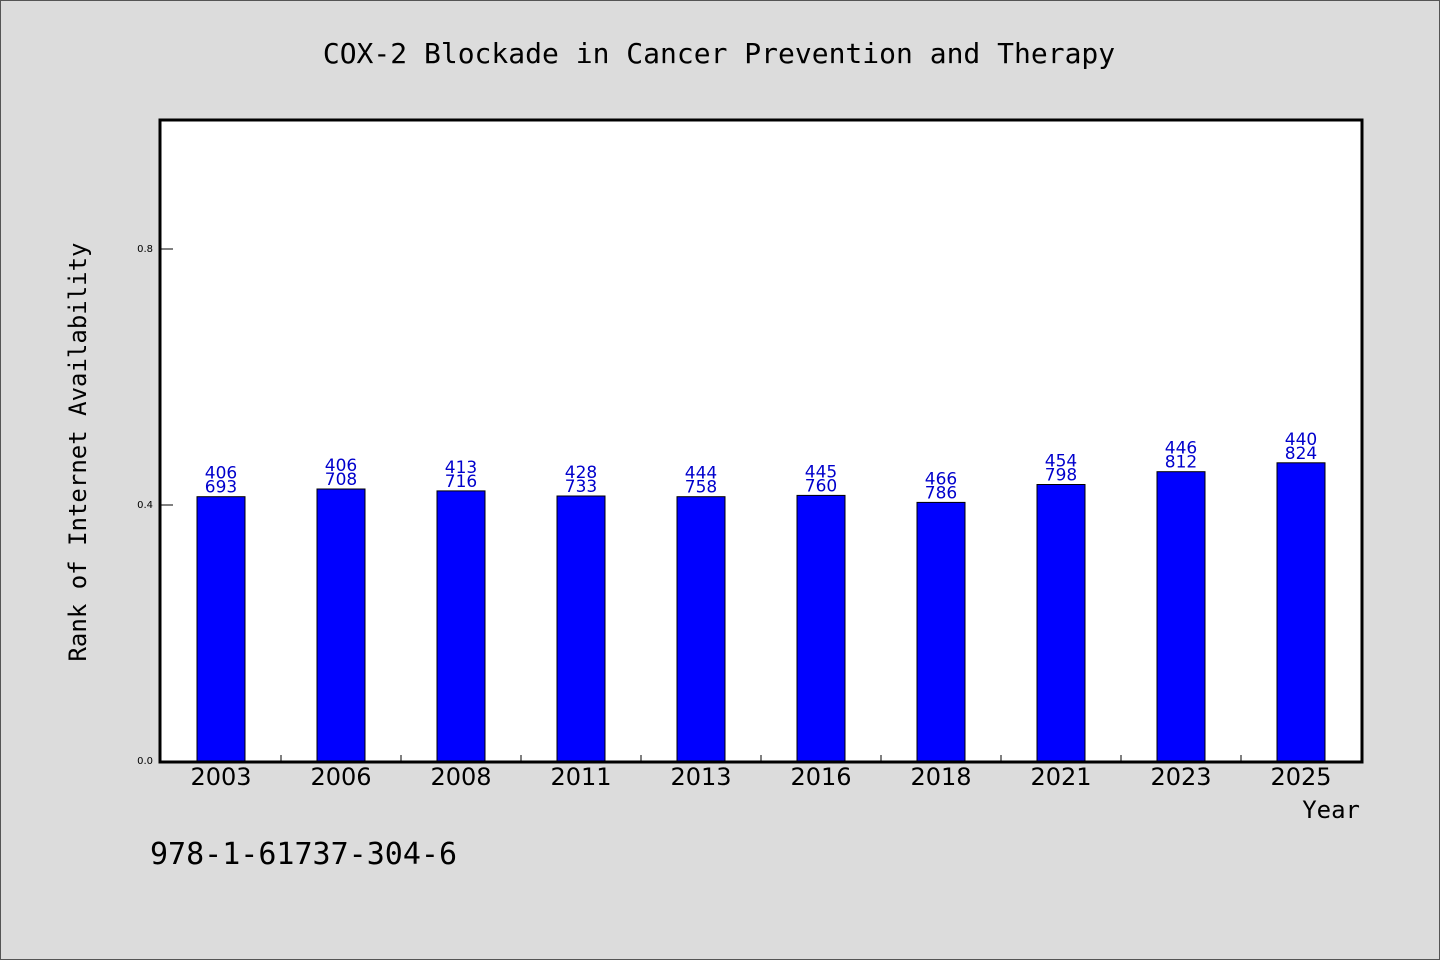  I want to click on x-tick-label-2023: 2023, so click(1180, 777).